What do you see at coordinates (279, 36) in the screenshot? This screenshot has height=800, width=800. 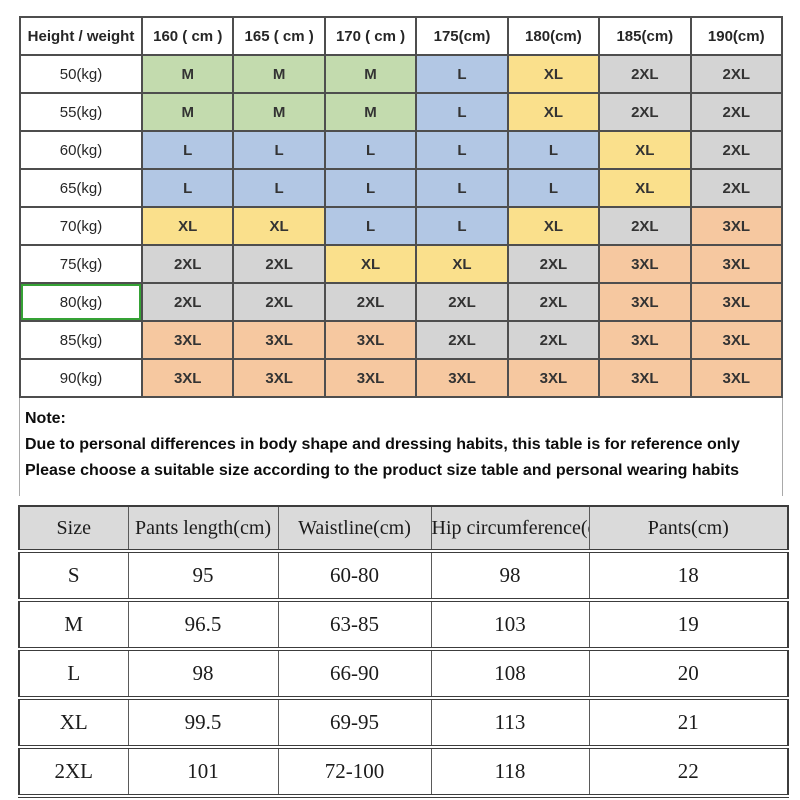 I see `height-column-header: 165 ( cm )` at bounding box center [279, 36].